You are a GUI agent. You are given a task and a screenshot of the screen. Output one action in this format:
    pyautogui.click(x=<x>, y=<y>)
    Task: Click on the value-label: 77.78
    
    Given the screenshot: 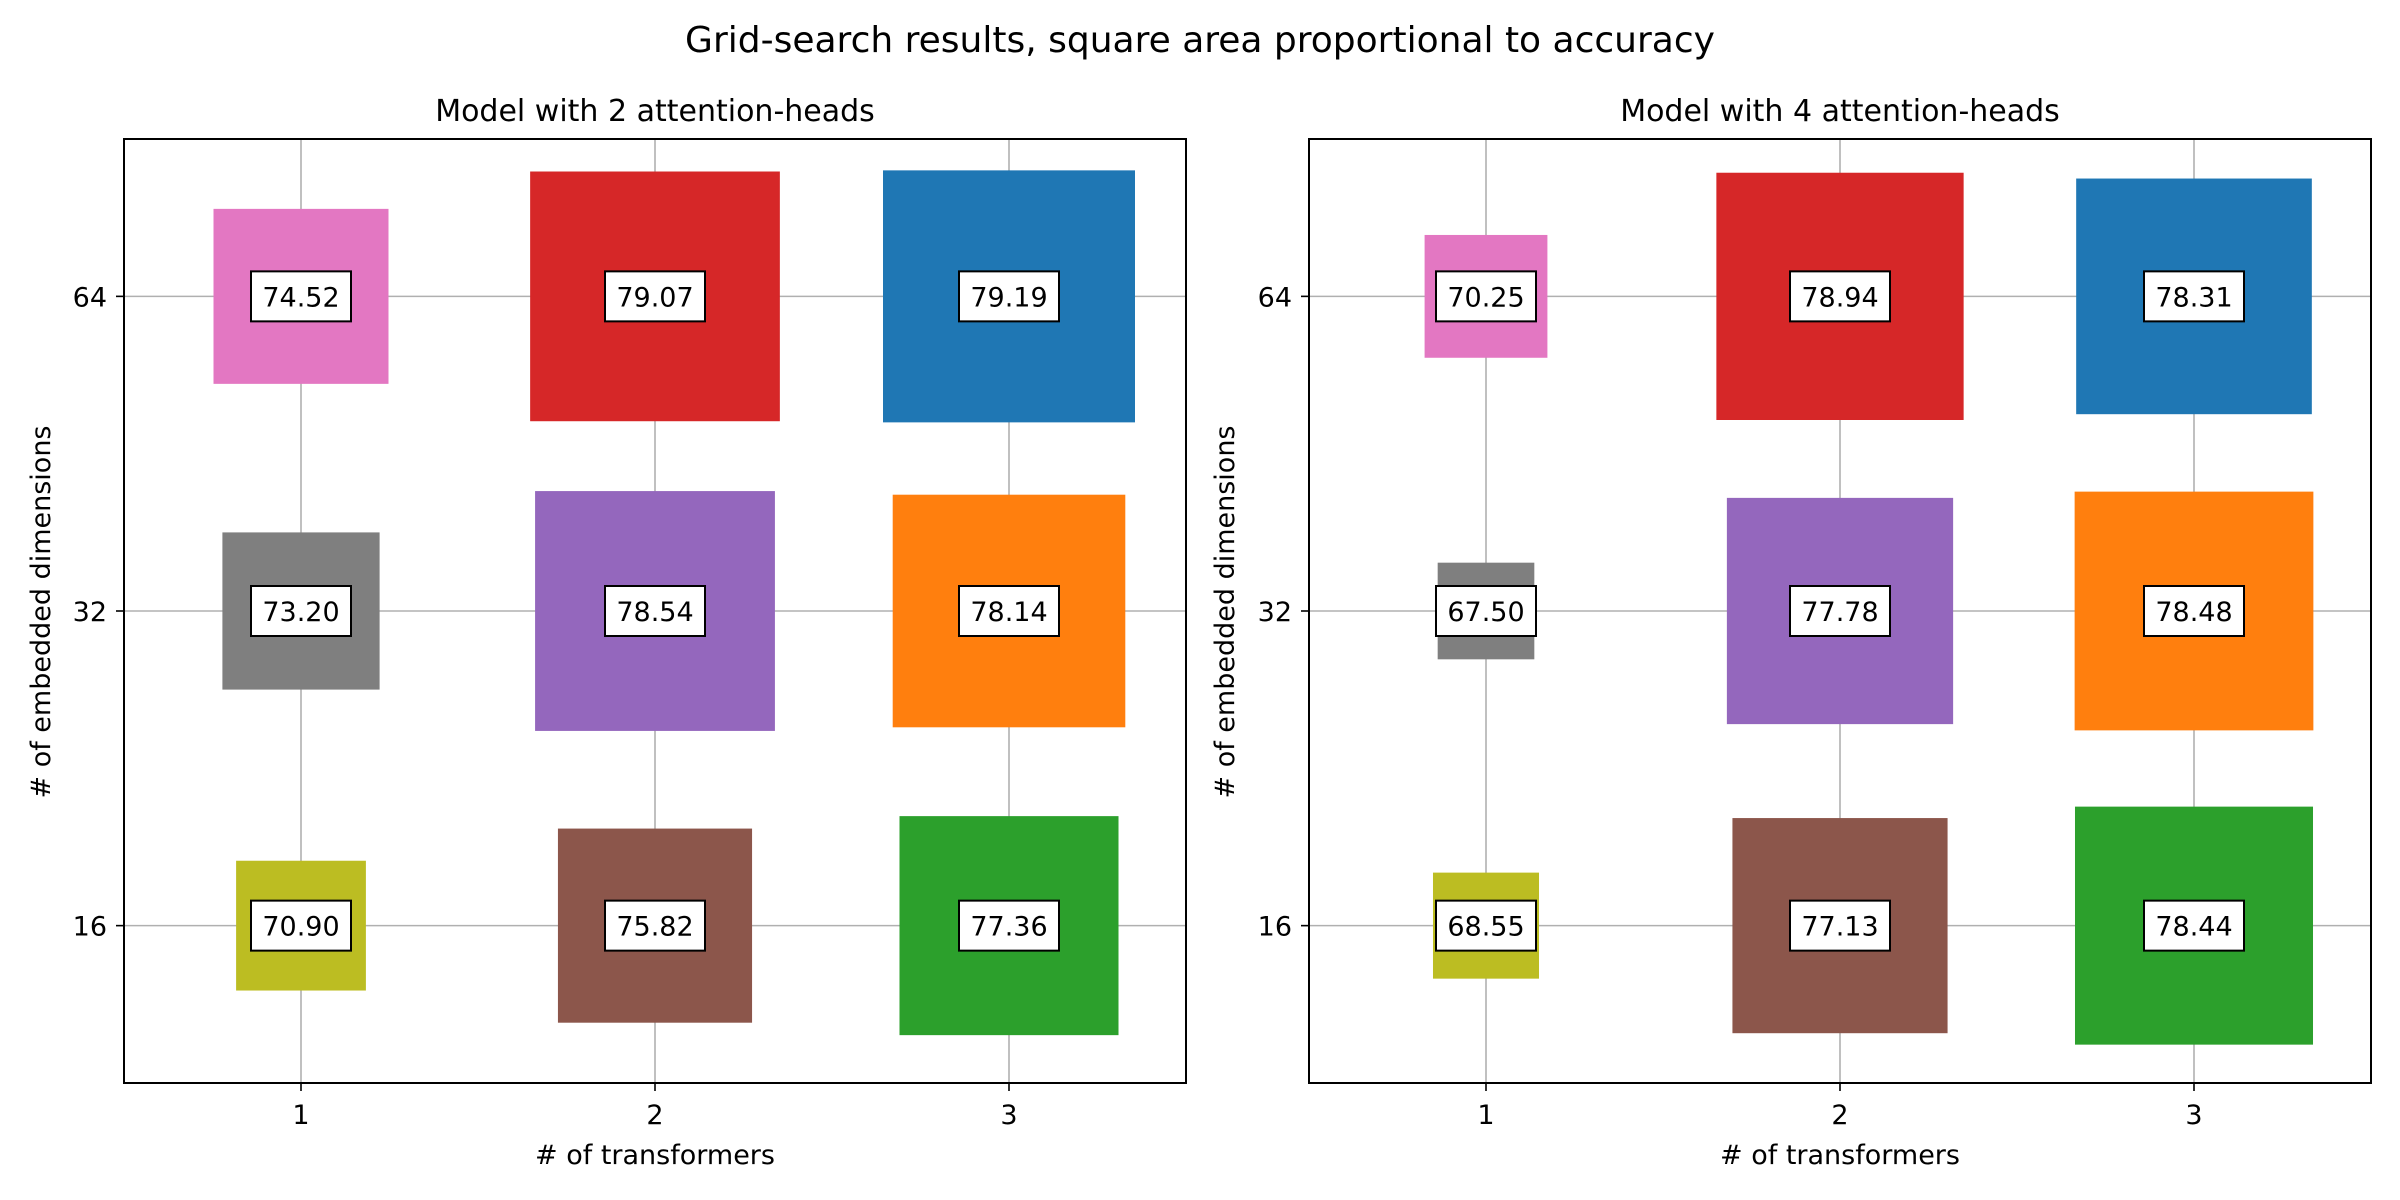 What is the action you would take?
    pyautogui.click(x=1839, y=612)
    